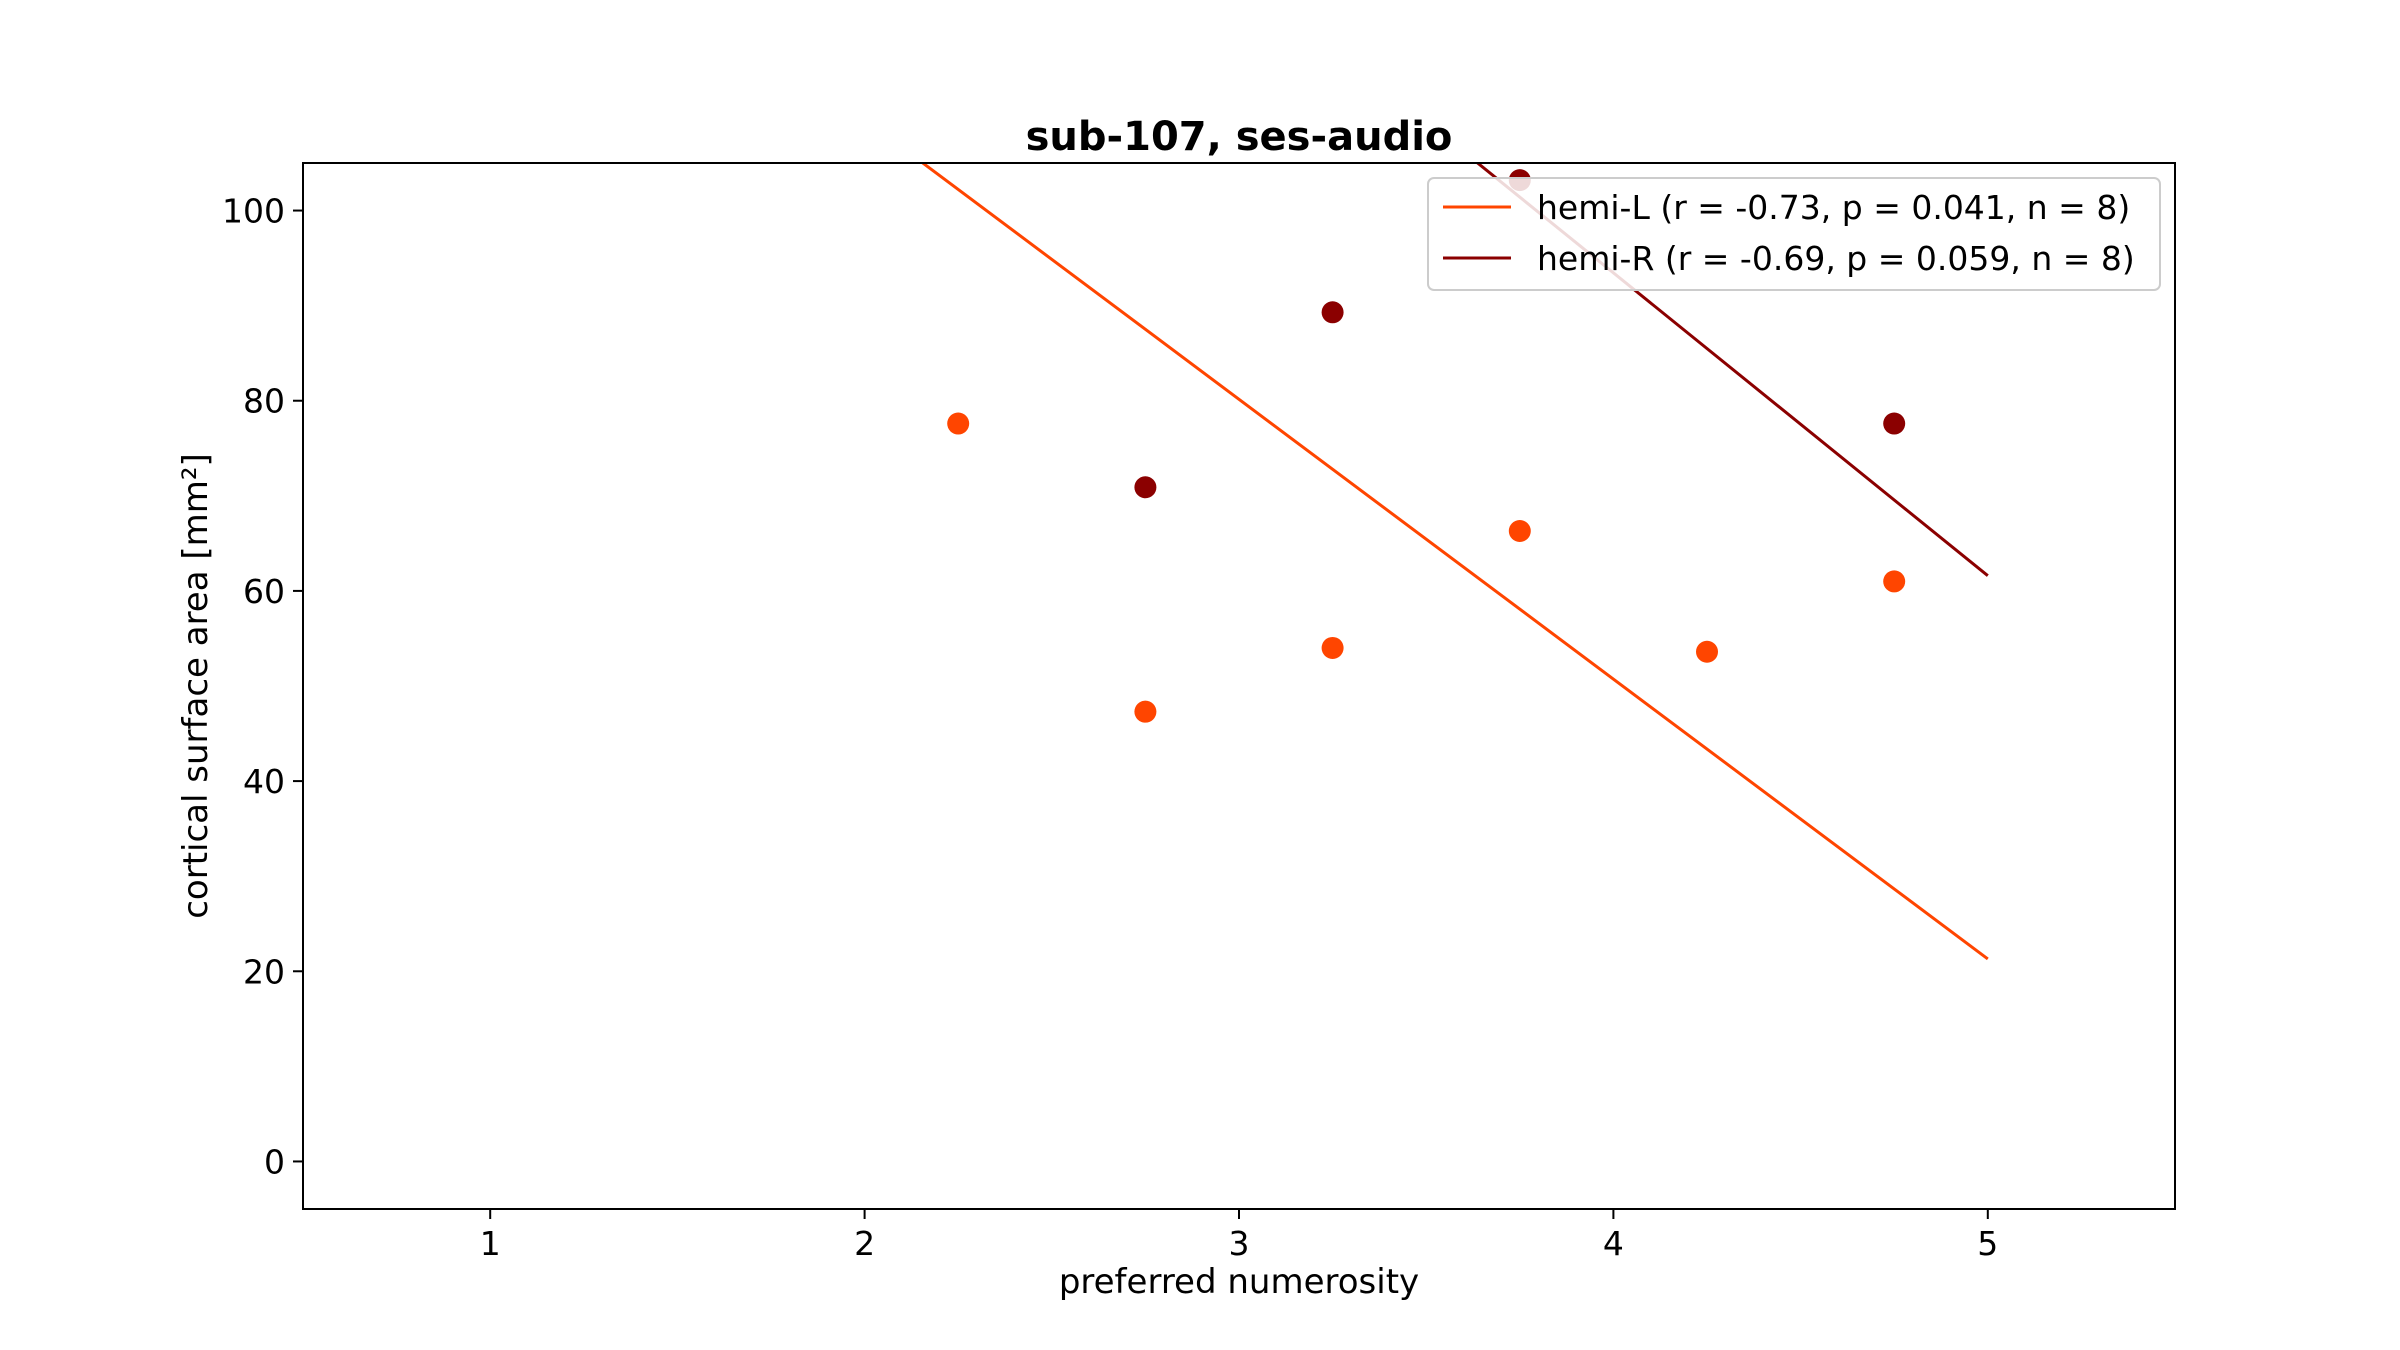 The width and height of the screenshot is (2400, 1350). Describe the element at coordinates (196, 686) in the screenshot. I see `y-axis-label: cortical surface area [mm²]` at that location.